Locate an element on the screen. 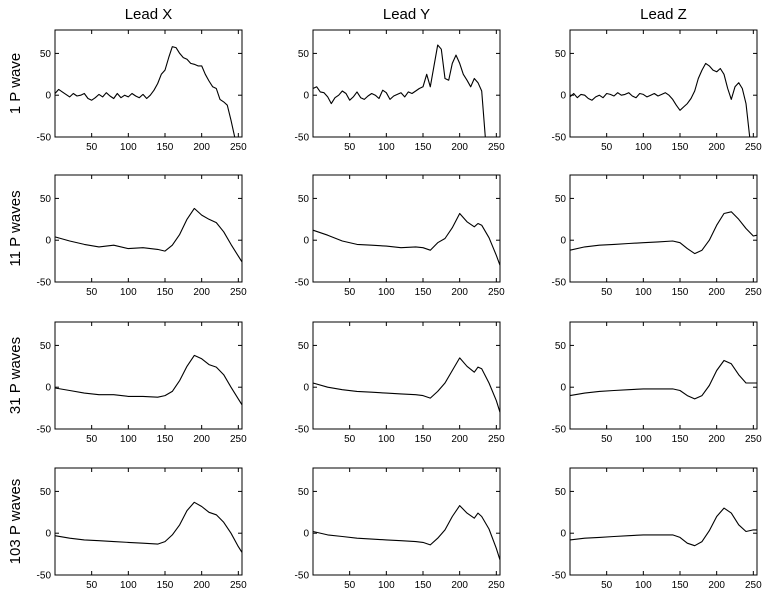 The height and width of the screenshot is (590, 765). row-label: 1 P wave is located at coordinates (15, 83).